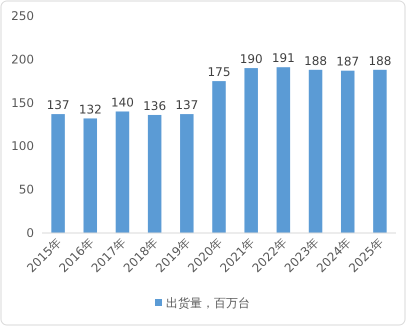 This screenshot has width=406, height=326. Describe the element at coordinates (22, 16) in the screenshot. I see `y-tick-label: 250` at that location.